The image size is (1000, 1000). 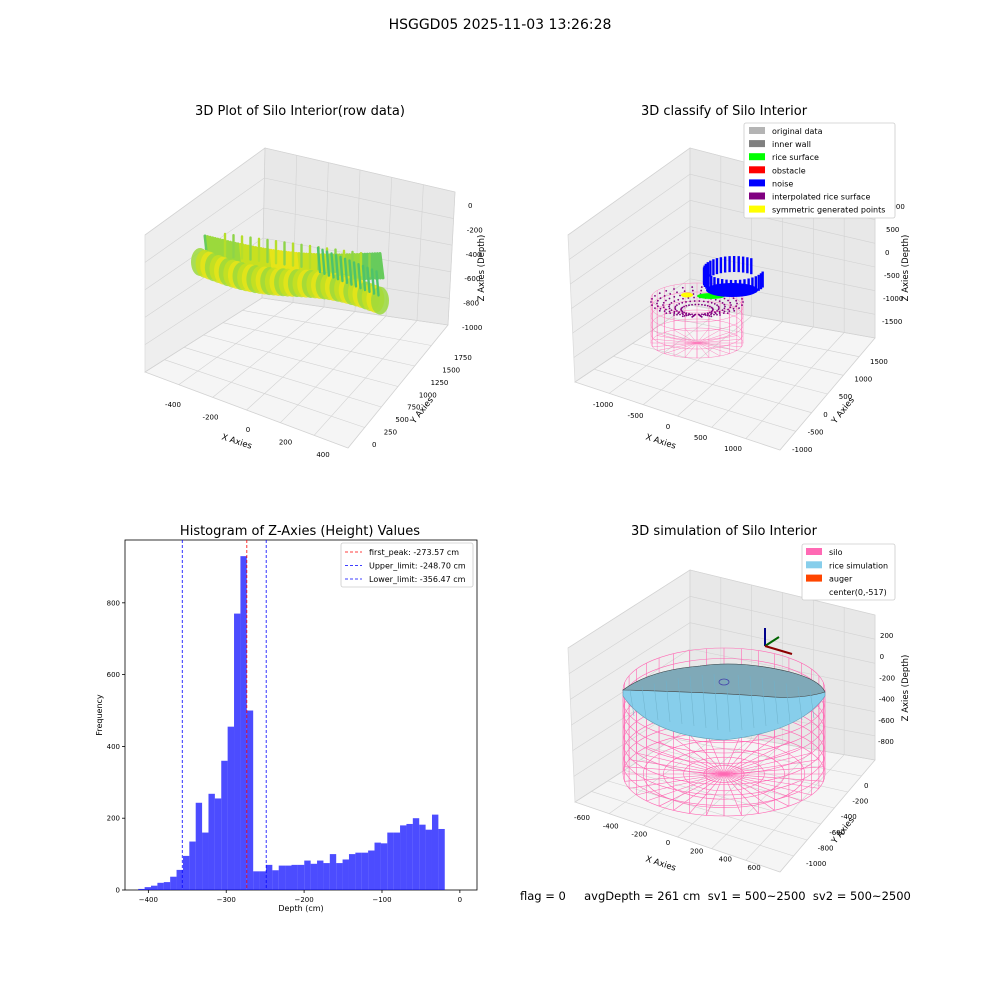 I want to click on raw-scan-line, so click(x=348, y=267).